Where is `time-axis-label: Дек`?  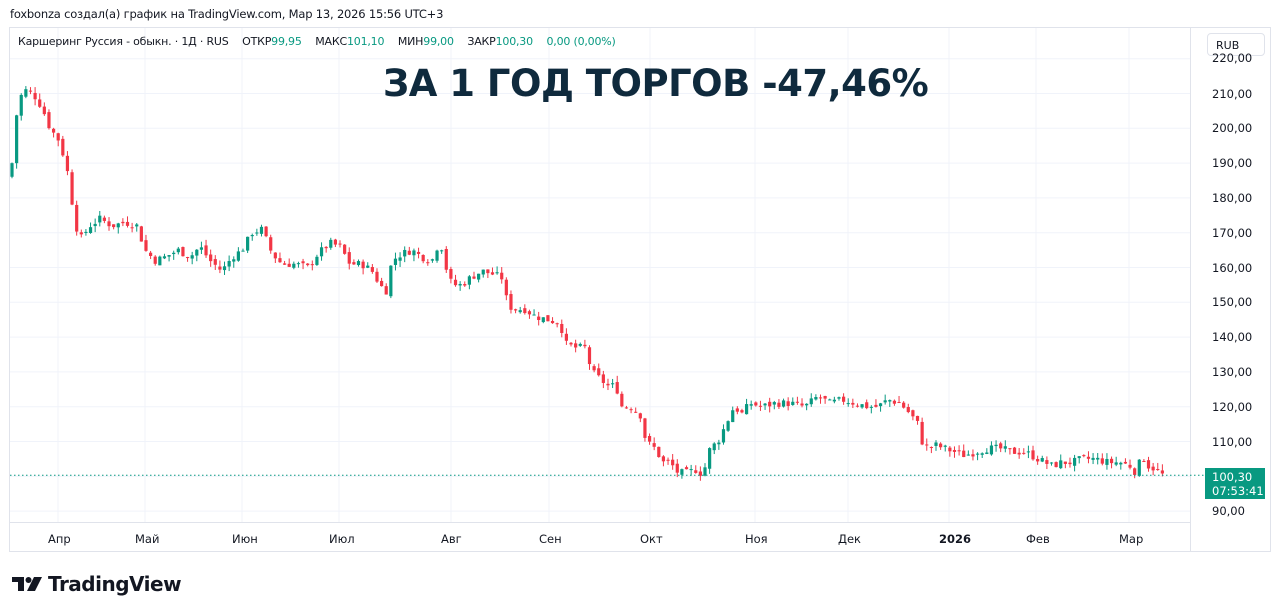 time-axis-label: Дек is located at coordinates (850, 539).